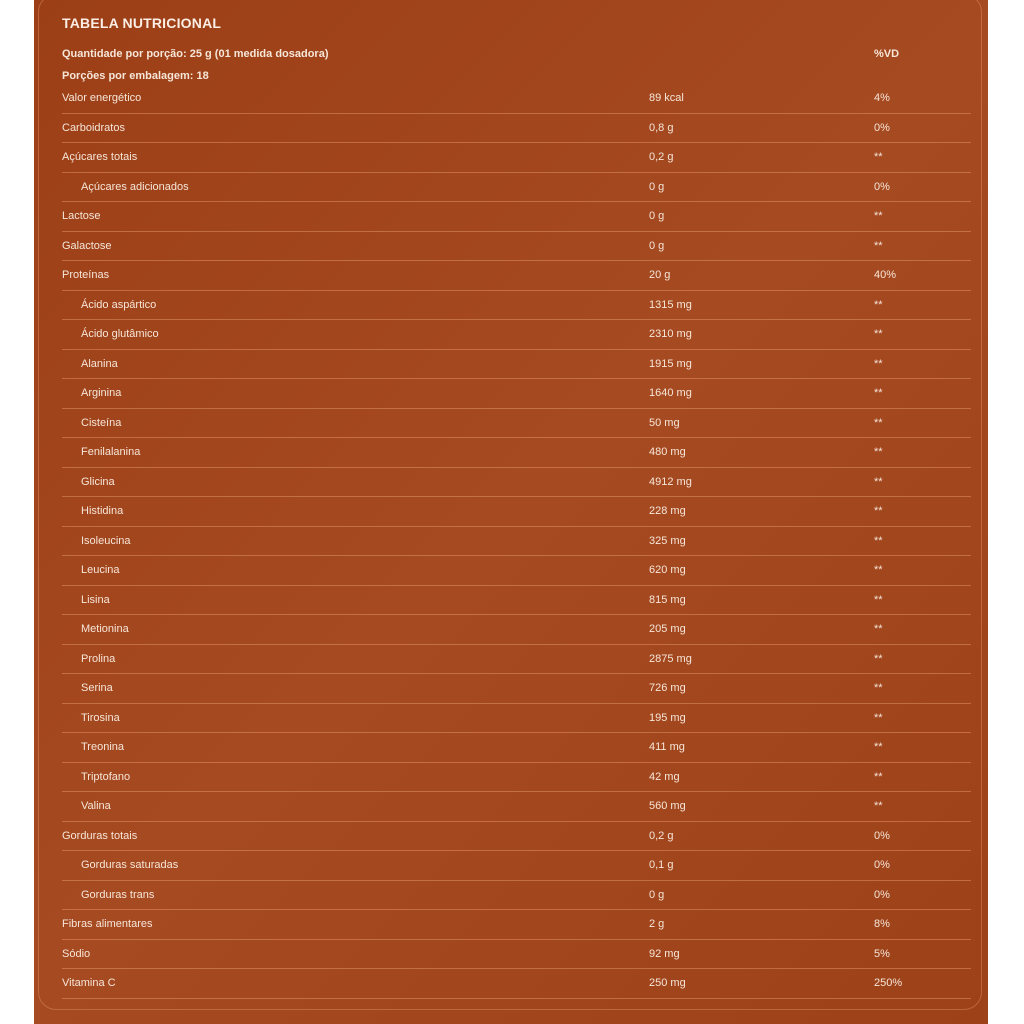 The height and width of the screenshot is (1024, 1024). What do you see at coordinates (516, 718) in the screenshot?
I see `table-row: Tirosina 195 mg **` at bounding box center [516, 718].